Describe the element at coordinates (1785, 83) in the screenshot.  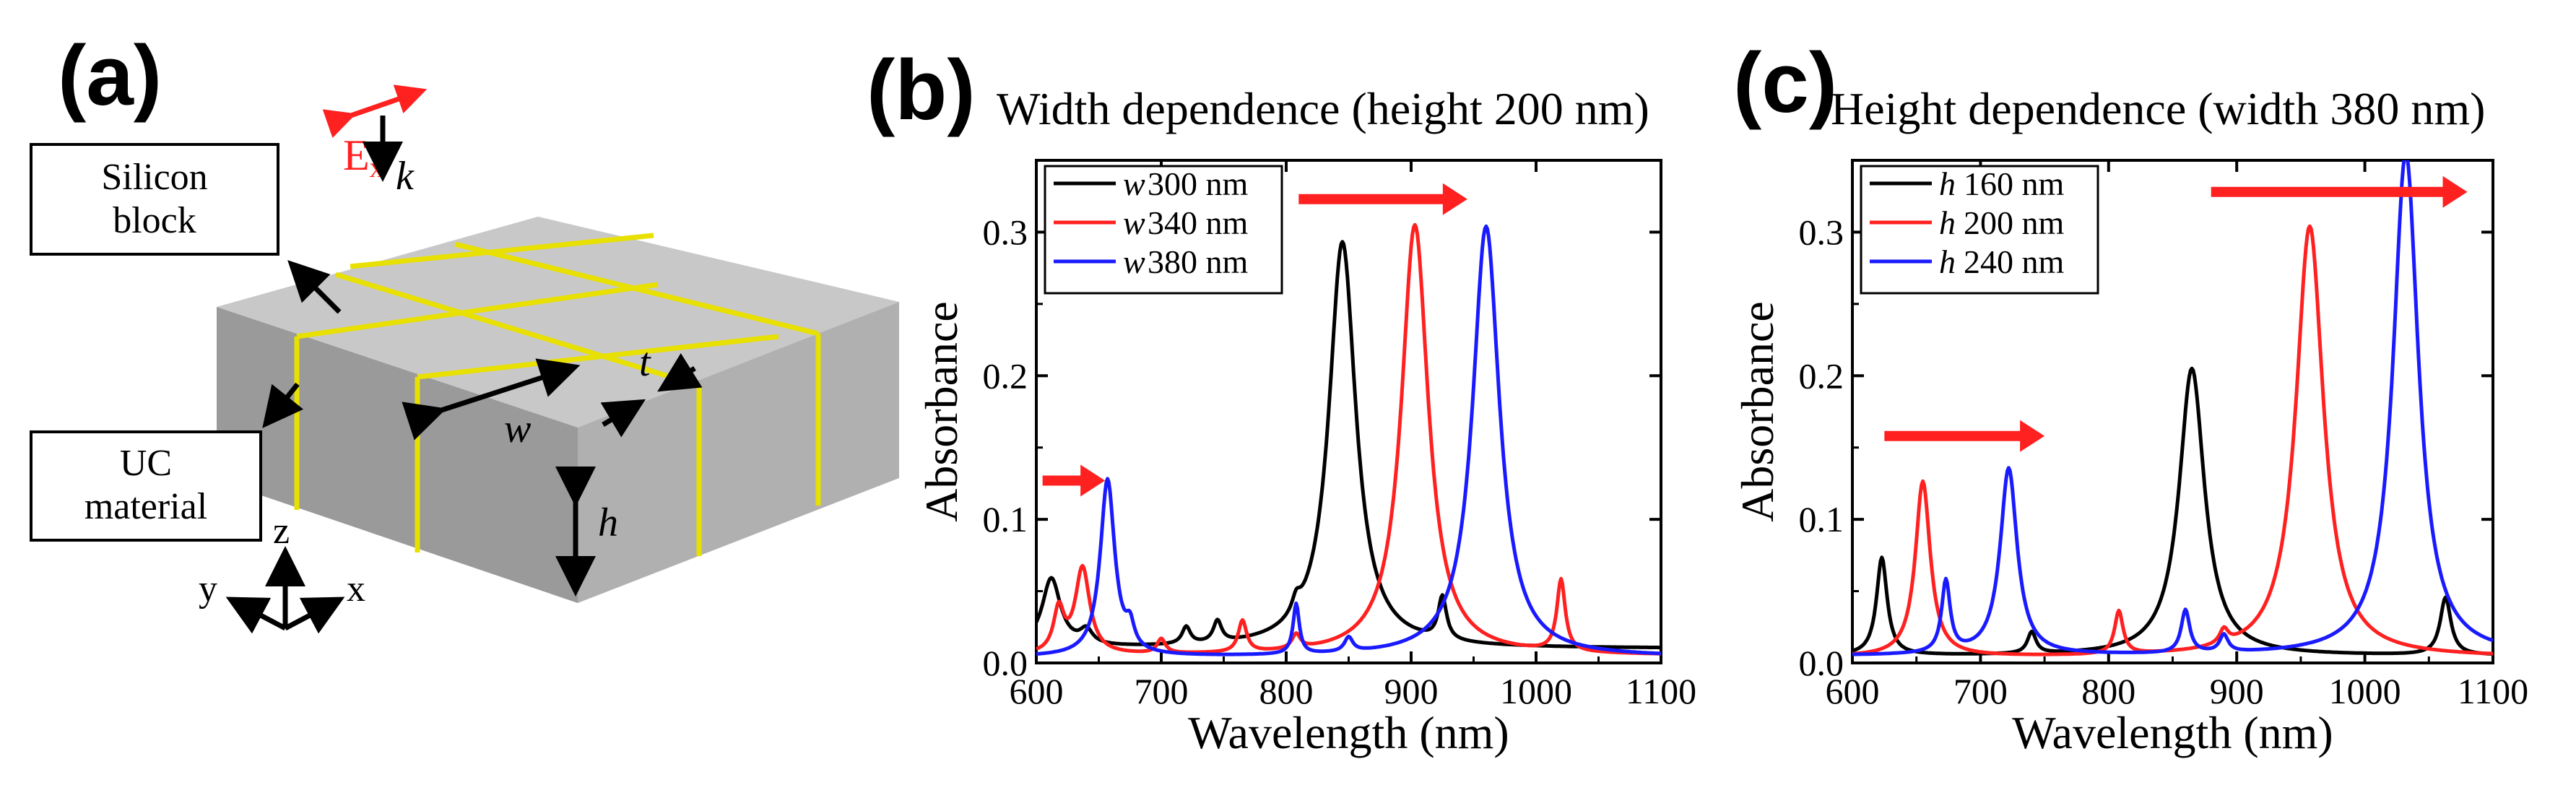
I see `panel-c-label: (c)` at that location.